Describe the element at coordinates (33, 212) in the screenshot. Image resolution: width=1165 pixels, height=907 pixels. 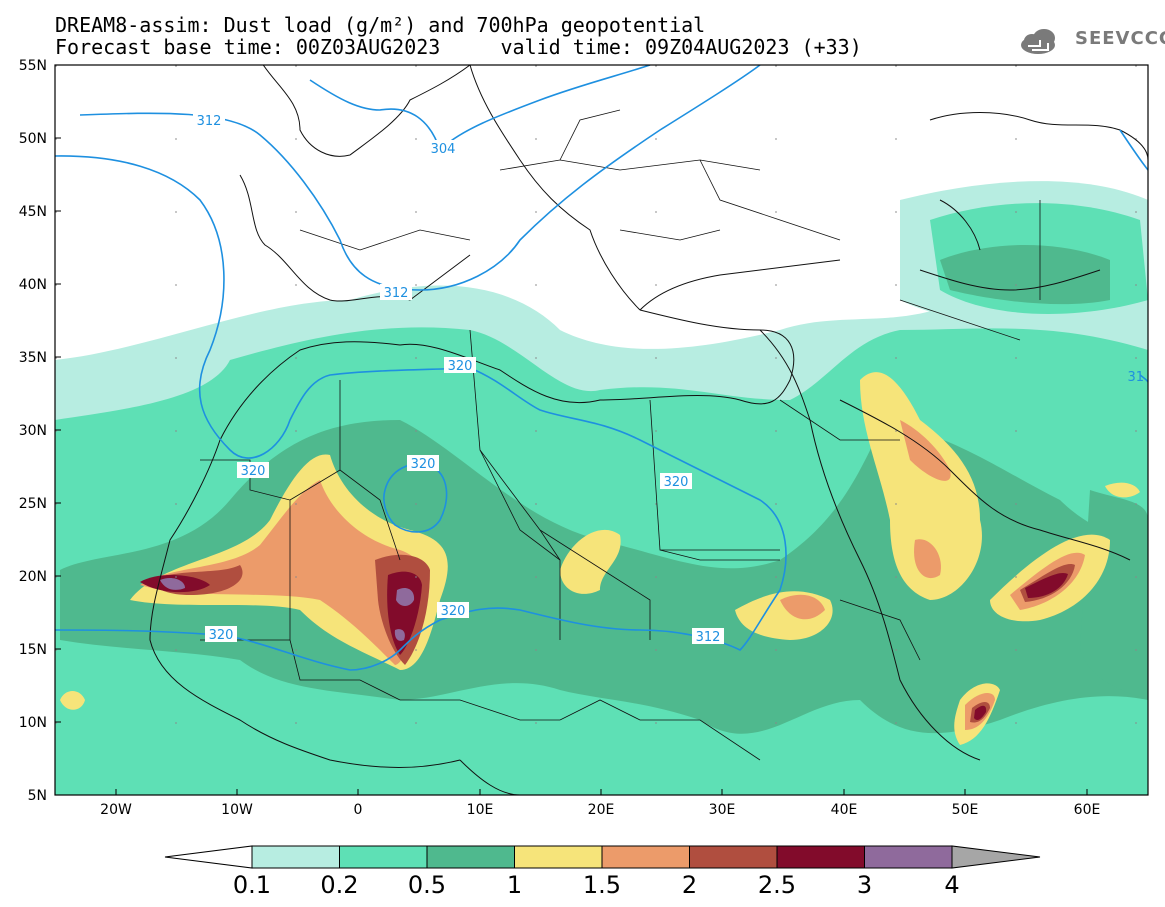
I see `lat-tick-label: 45N` at that location.